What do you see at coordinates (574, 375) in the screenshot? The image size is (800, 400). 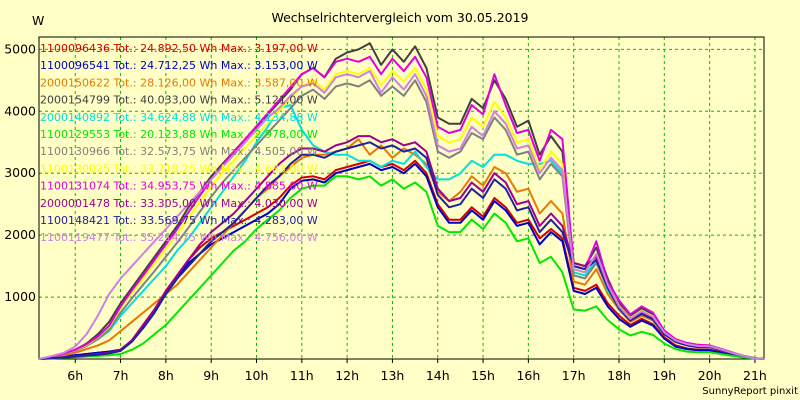 I see `x-tick-label: 17h` at bounding box center [574, 375].